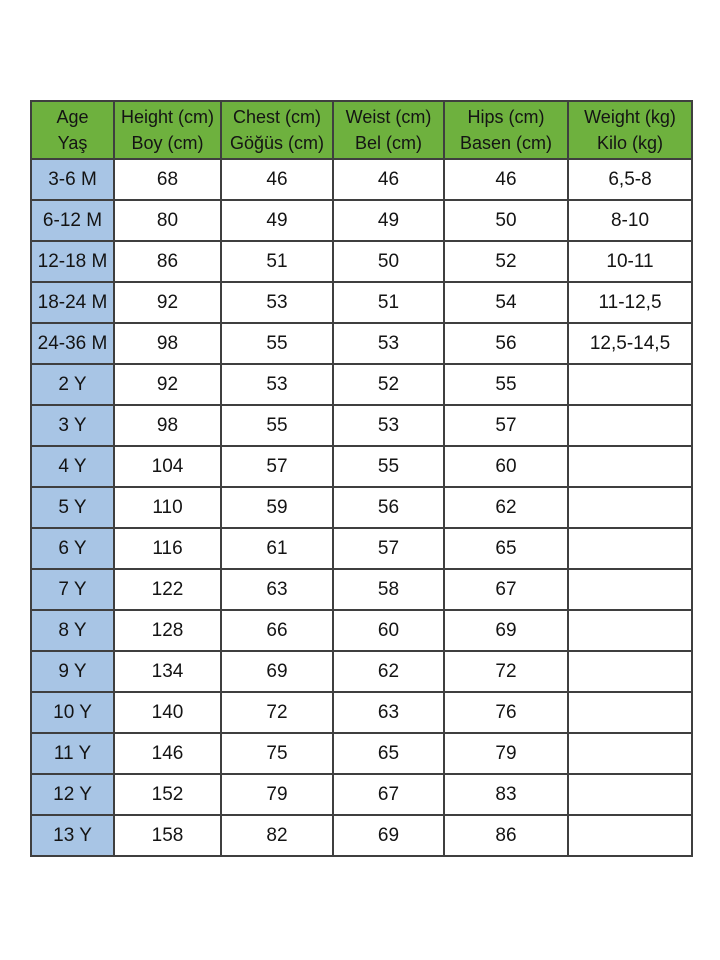  I want to click on table-row: 11 Y 146 75 65 79, so click(361, 754).